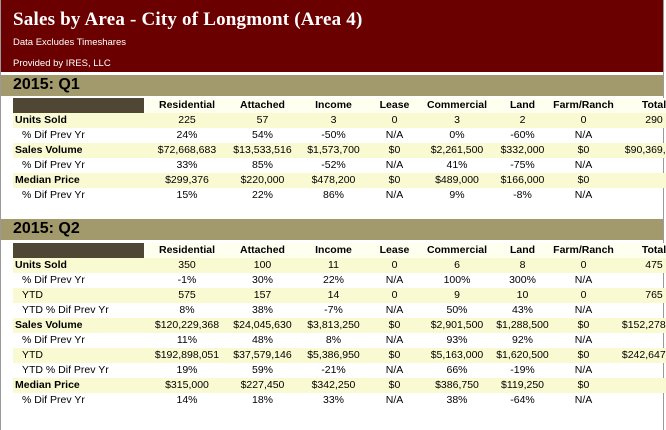 The width and height of the screenshot is (666, 430). What do you see at coordinates (457, 280) in the screenshot?
I see `table-cell: 100%` at bounding box center [457, 280].